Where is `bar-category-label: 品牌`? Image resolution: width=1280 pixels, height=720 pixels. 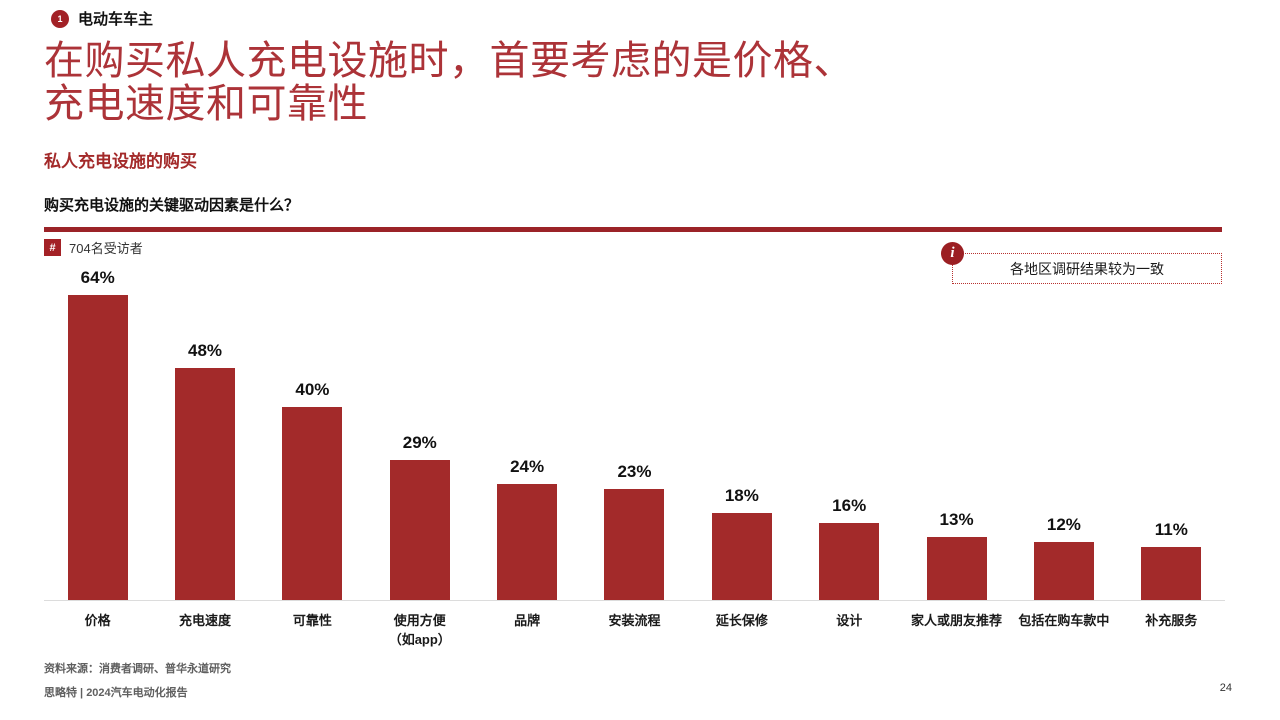
bar-category-label: 品牌 is located at coordinates (527, 620).